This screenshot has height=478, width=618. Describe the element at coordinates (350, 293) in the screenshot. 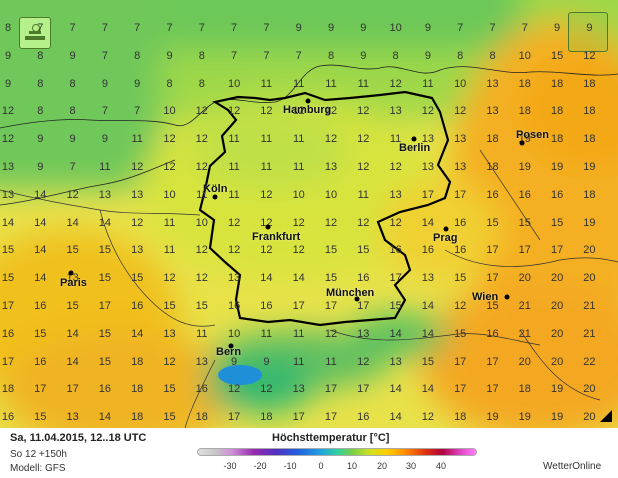

I see `city-label: München` at that location.